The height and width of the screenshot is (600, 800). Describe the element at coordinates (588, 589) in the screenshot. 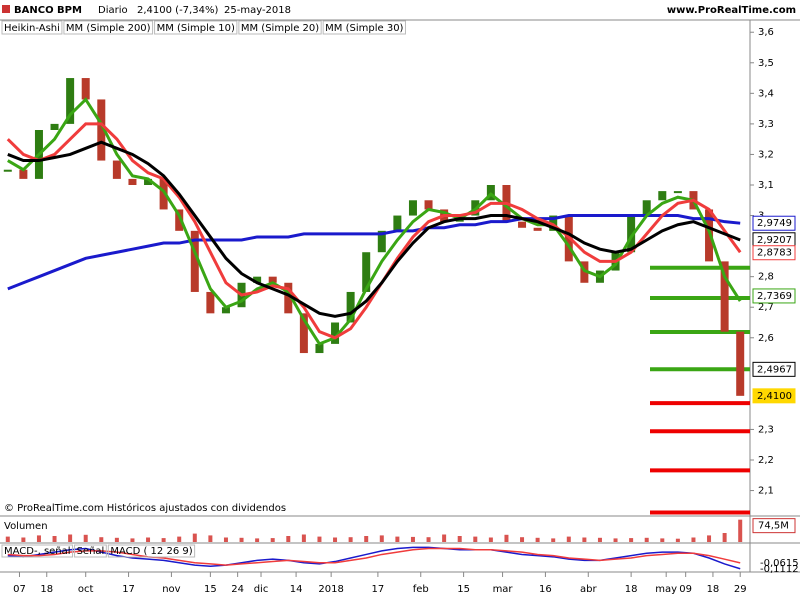

I see `x-tick-label: abr` at that location.